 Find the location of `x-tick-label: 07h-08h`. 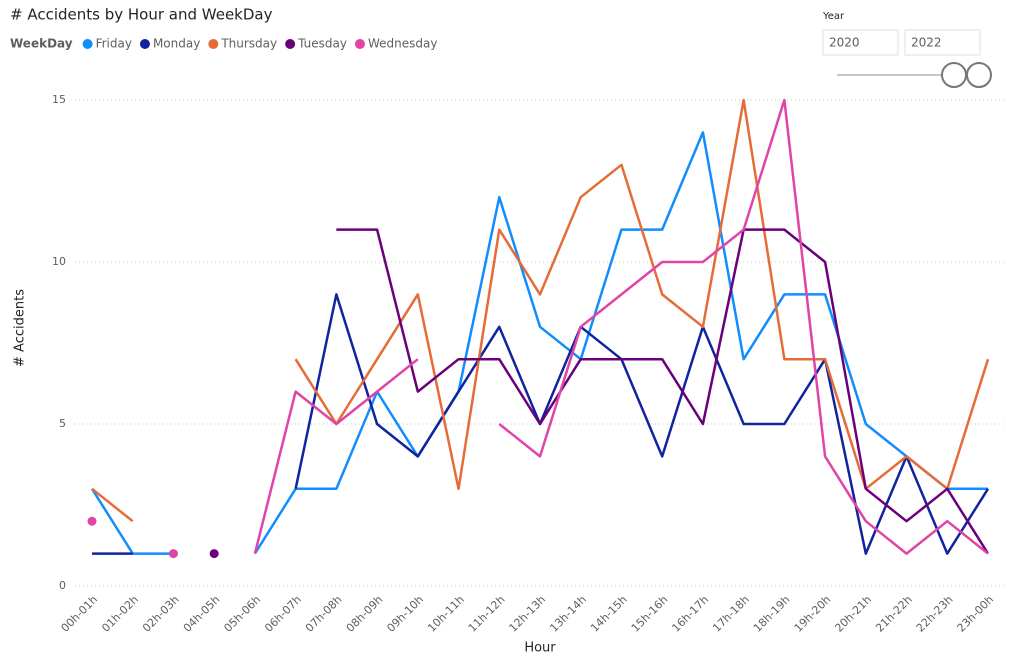

x-tick-label: 07h-08h is located at coordinates (324, 614).